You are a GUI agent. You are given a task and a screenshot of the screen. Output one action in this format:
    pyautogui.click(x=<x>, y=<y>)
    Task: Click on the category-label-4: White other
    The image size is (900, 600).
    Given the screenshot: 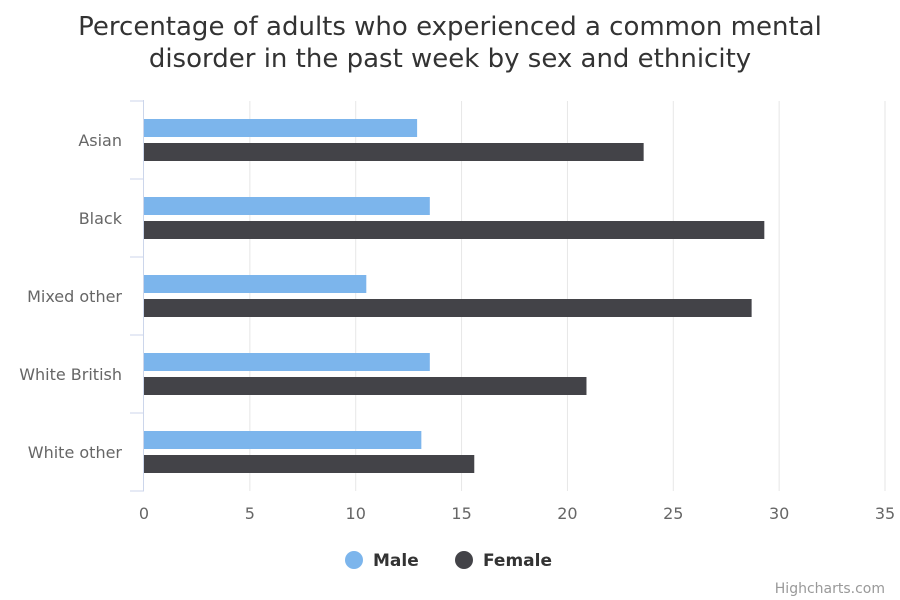 What is the action you would take?
    pyautogui.click(x=75, y=452)
    